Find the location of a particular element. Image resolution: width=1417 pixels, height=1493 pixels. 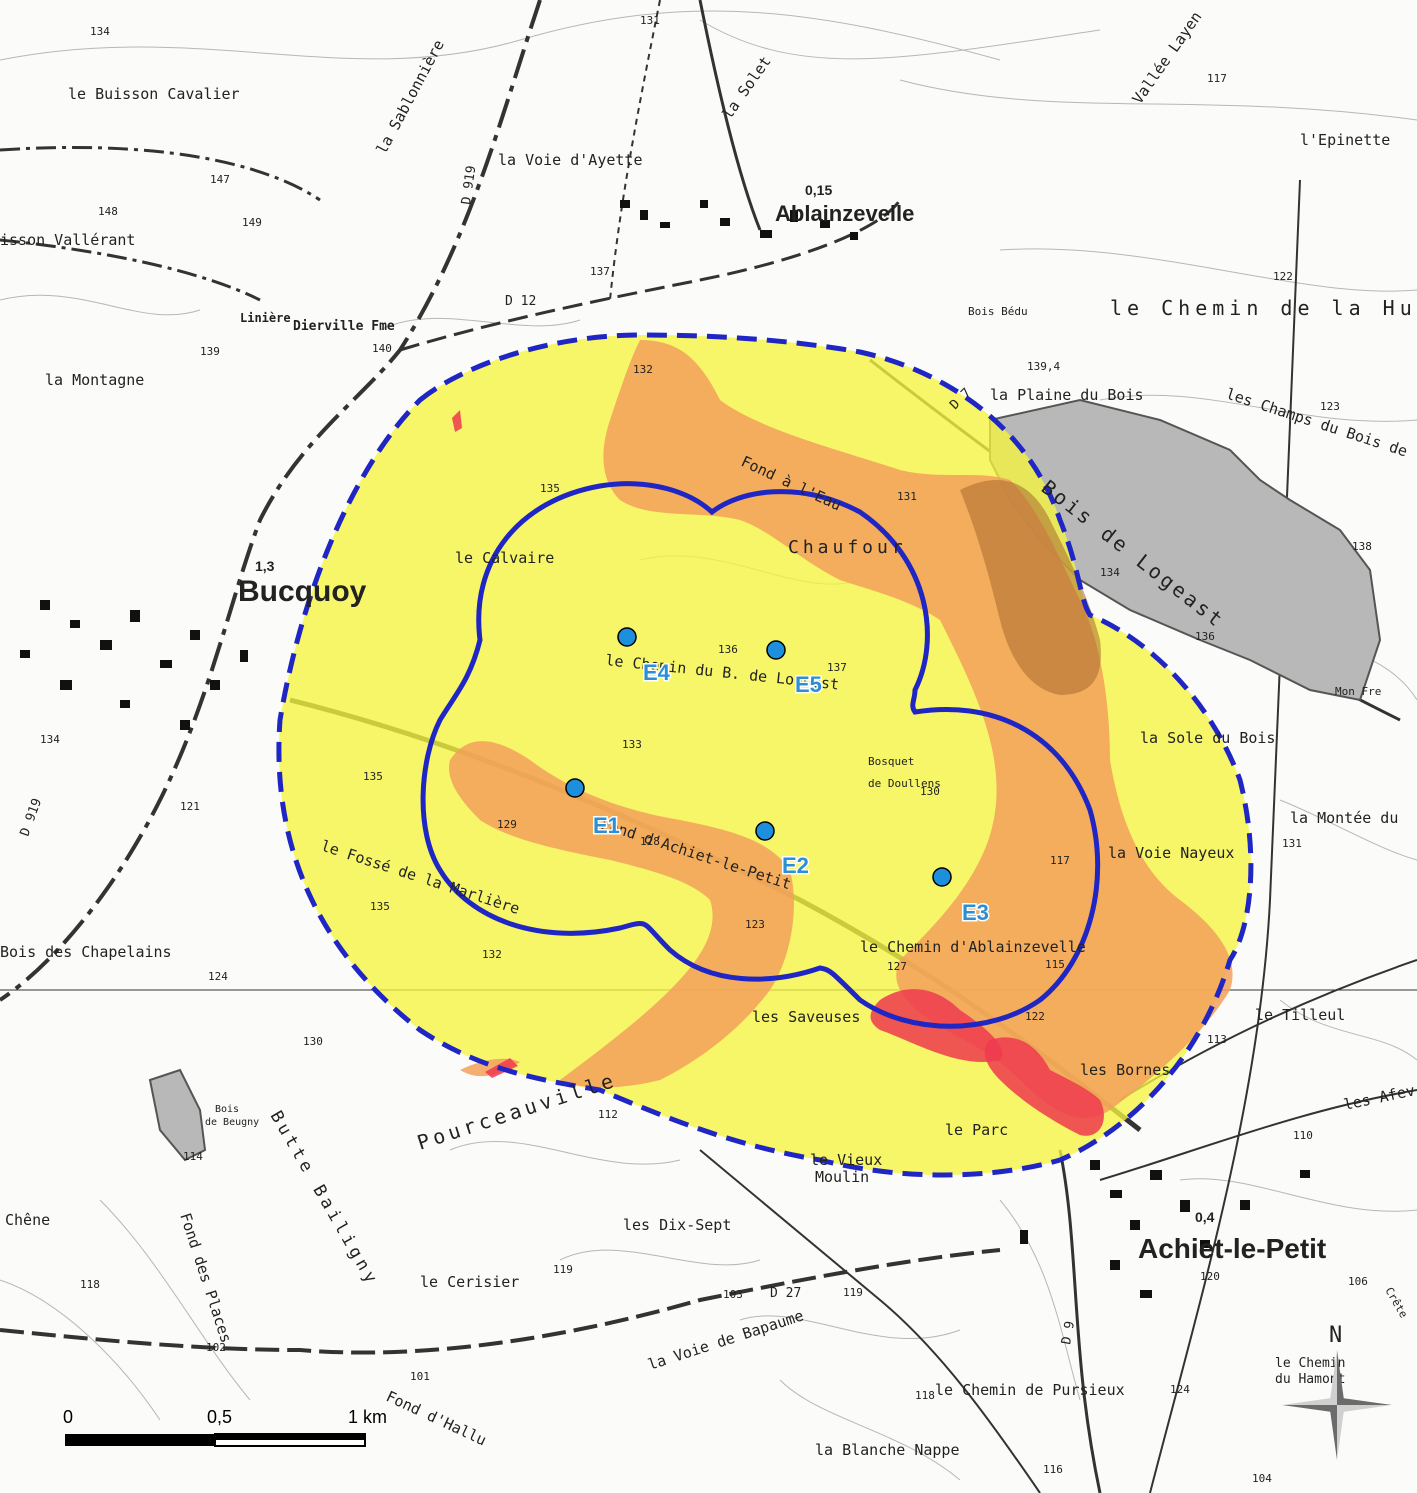

elevation: 119 is located at coordinates (563, 1269).